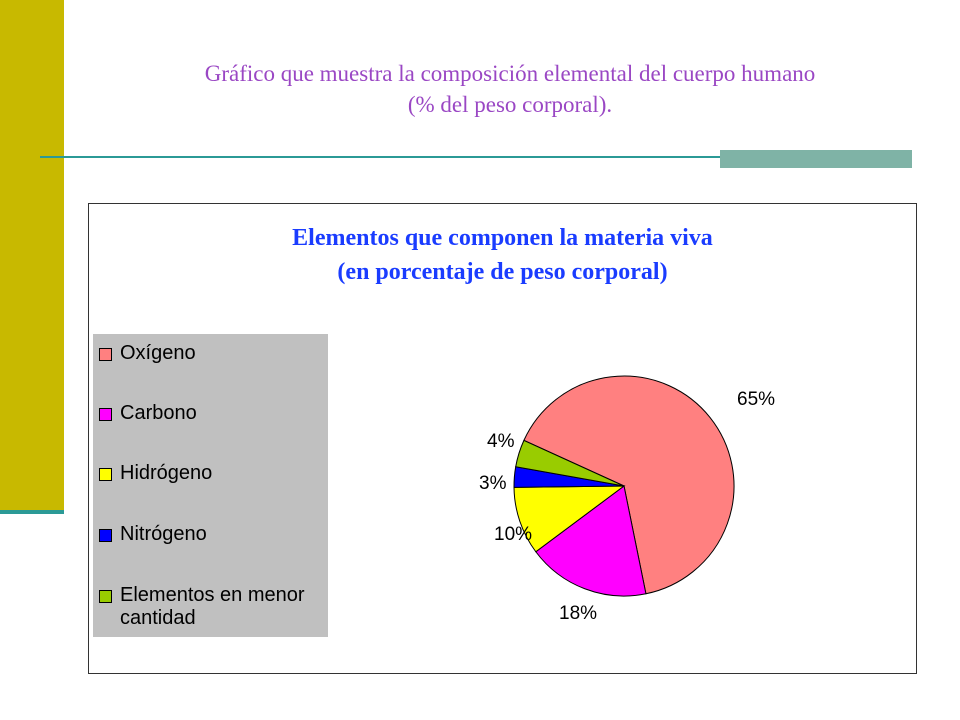 This screenshot has width=960, height=720. Describe the element at coordinates (513, 534) in the screenshot. I see `pie-data-label: 10%` at that location.